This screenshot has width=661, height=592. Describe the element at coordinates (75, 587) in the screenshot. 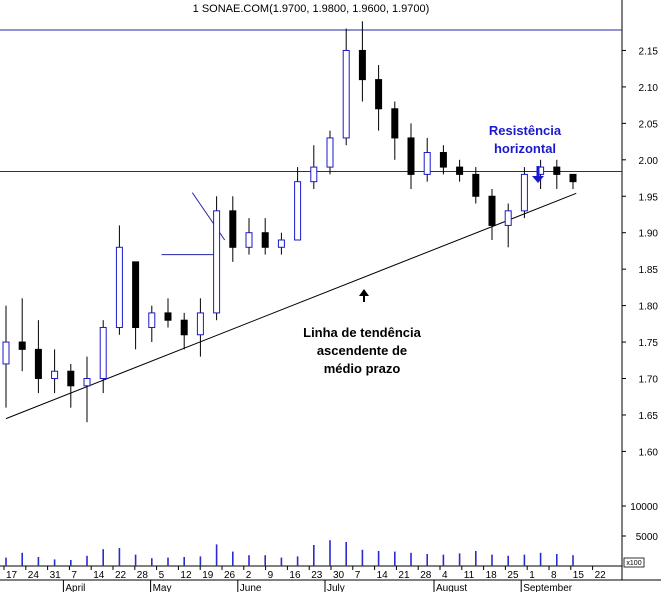

I see `month-label: April` at that location.